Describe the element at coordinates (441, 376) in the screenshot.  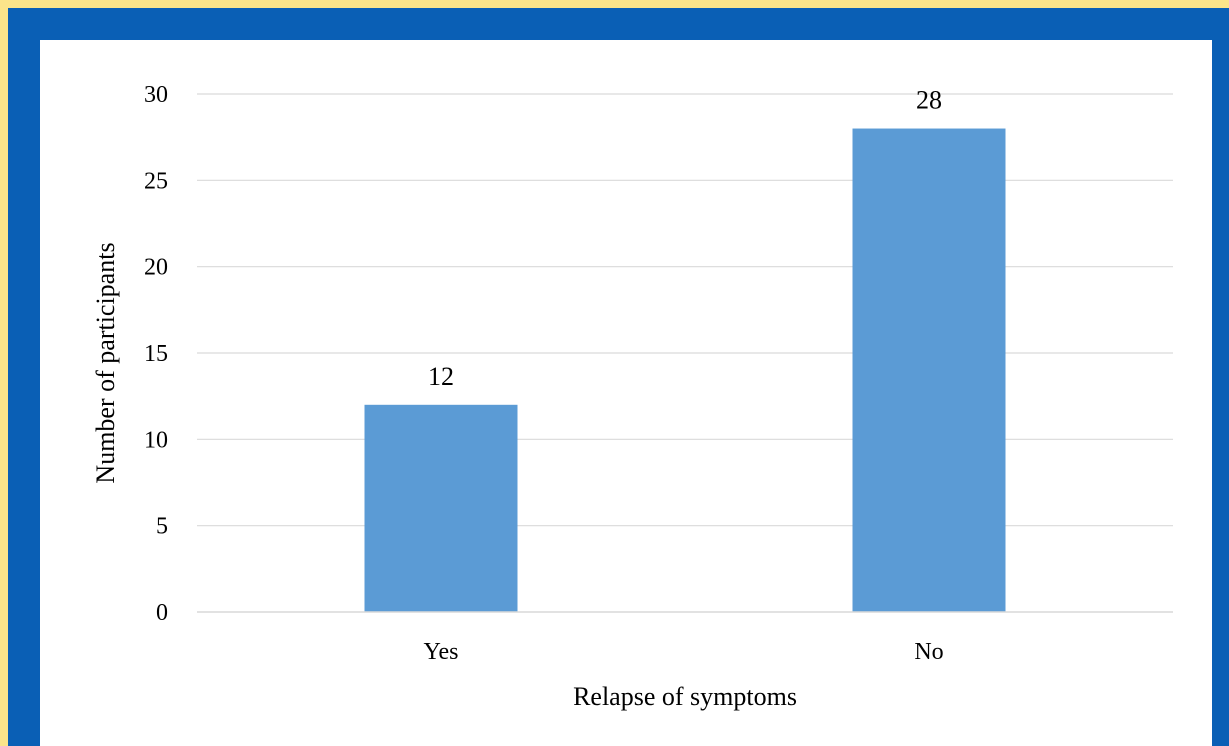
I see `data-label: 12` at that location.